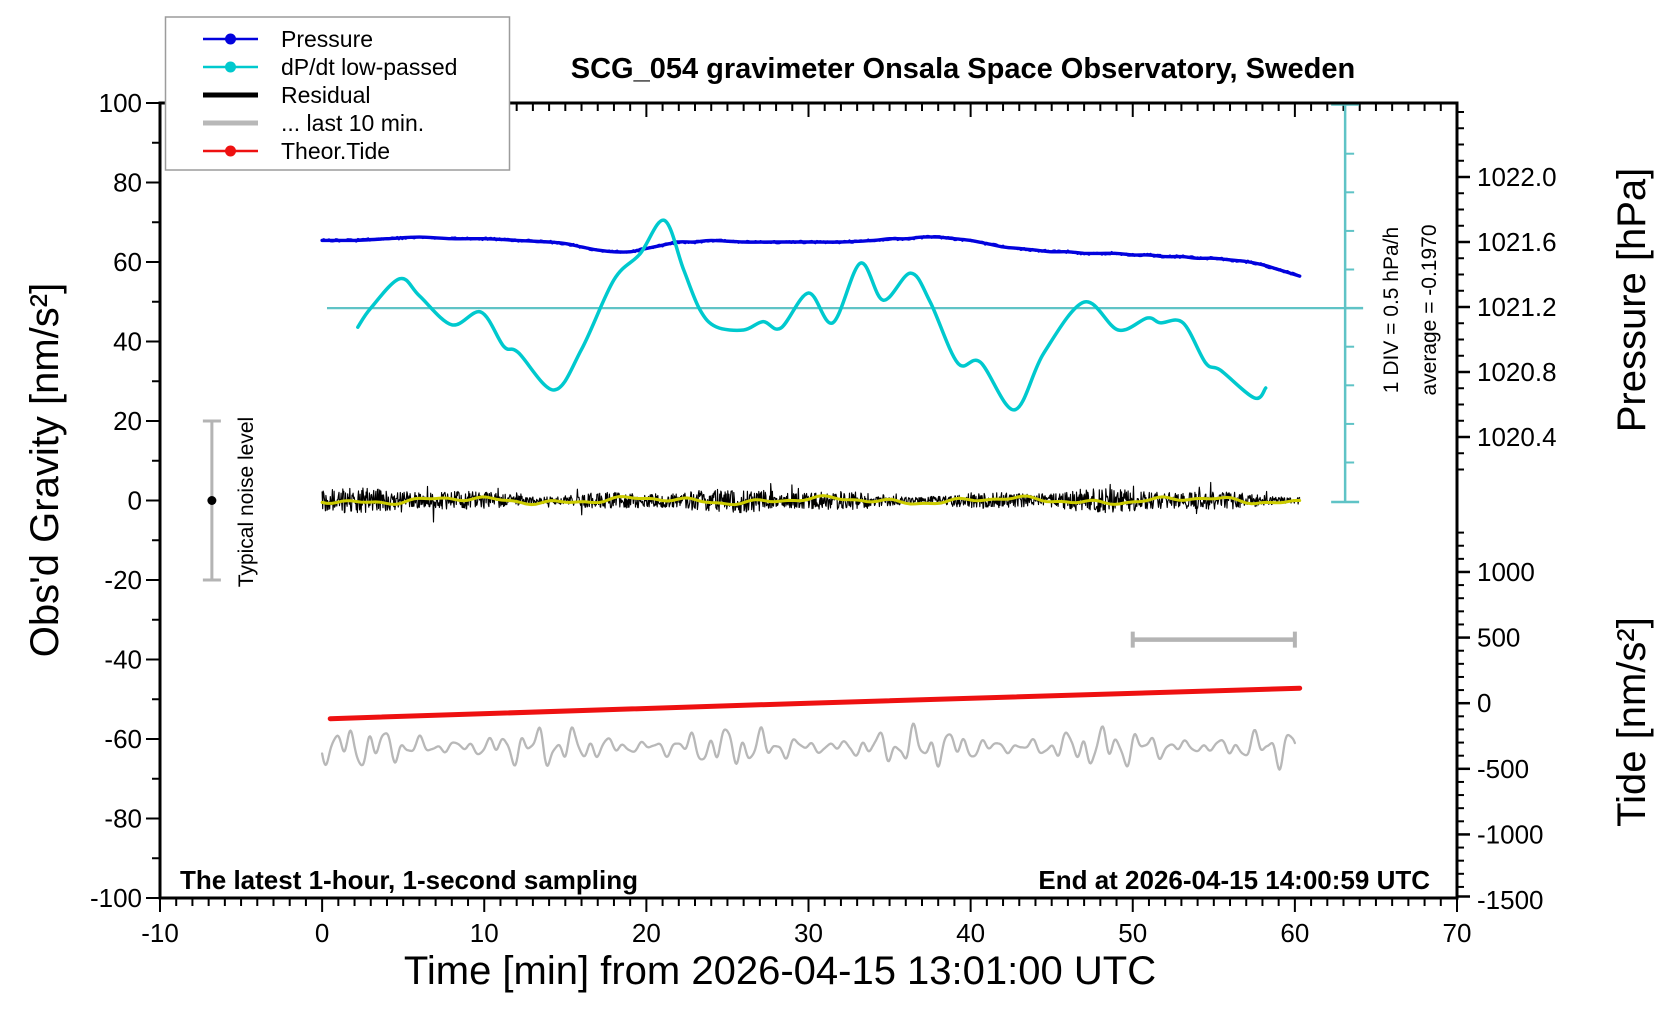 The image size is (1660, 1020). What do you see at coordinates (1517, 372) in the screenshot?
I see `pressure-tick-label: 1020.8` at bounding box center [1517, 372].